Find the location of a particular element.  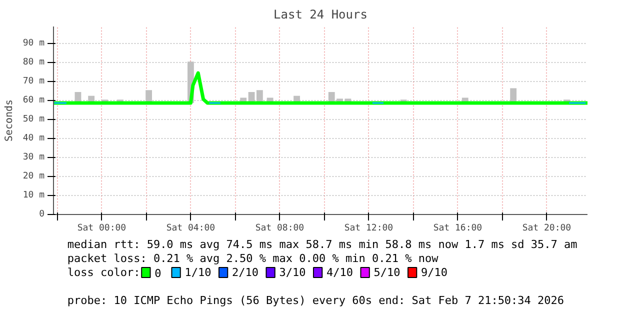

y-tick-label: 0 is located at coordinates (42, 215).